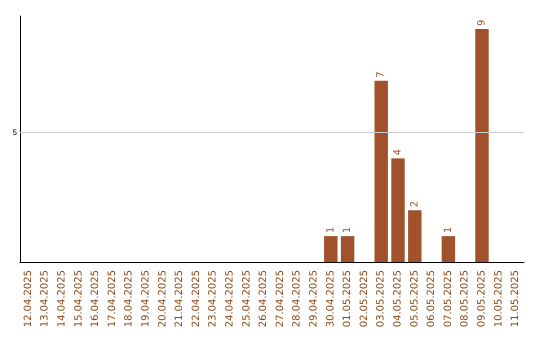  I want to click on x-tick-label: 18.04.2025, so click(129, 299).